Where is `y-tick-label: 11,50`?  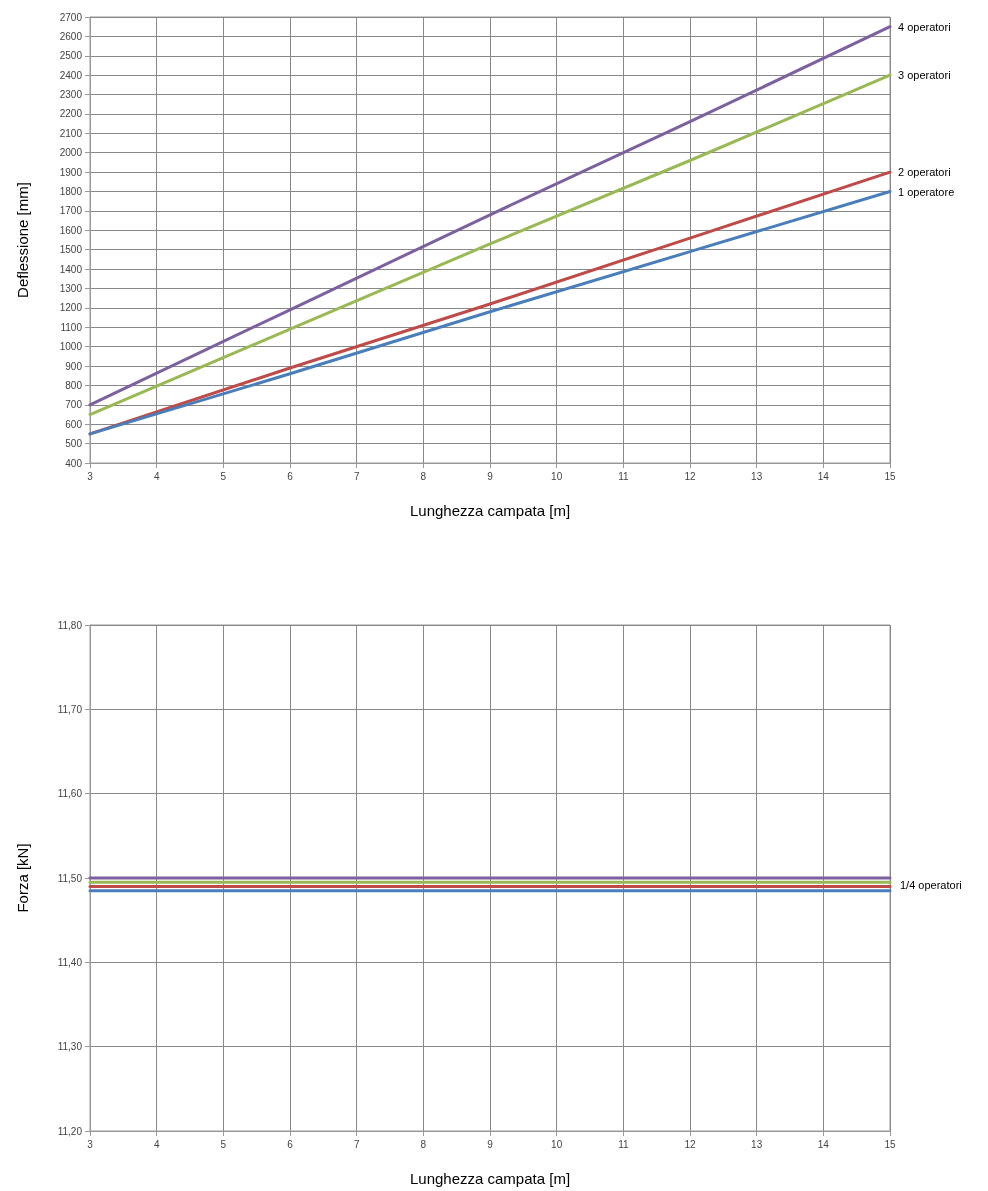
y-tick-label: 11,50 is located at coordinates (70, 878).